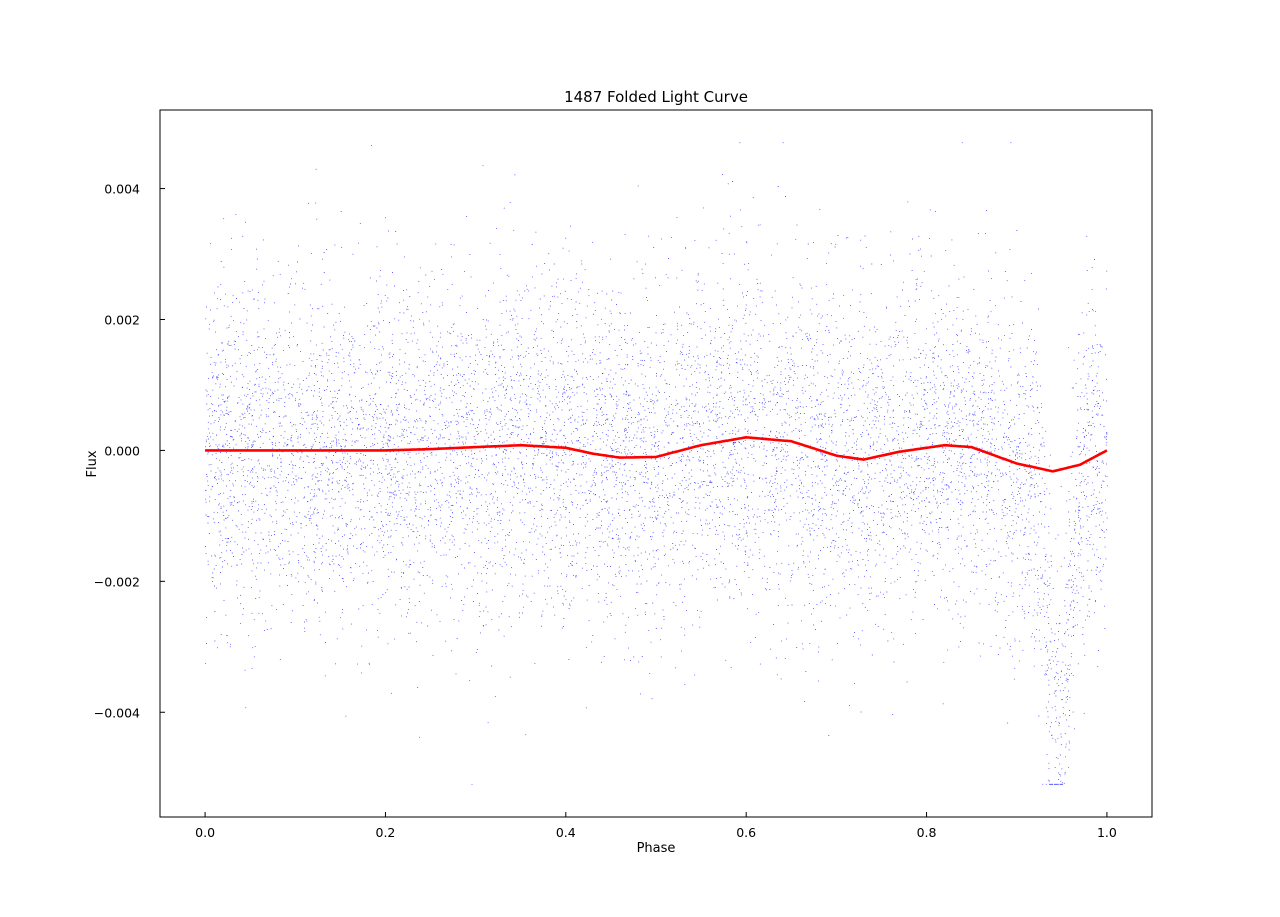  Describe the element at coordinates (92, 463) in the screenshot. I see `y-axis-label: Flux` at that location.